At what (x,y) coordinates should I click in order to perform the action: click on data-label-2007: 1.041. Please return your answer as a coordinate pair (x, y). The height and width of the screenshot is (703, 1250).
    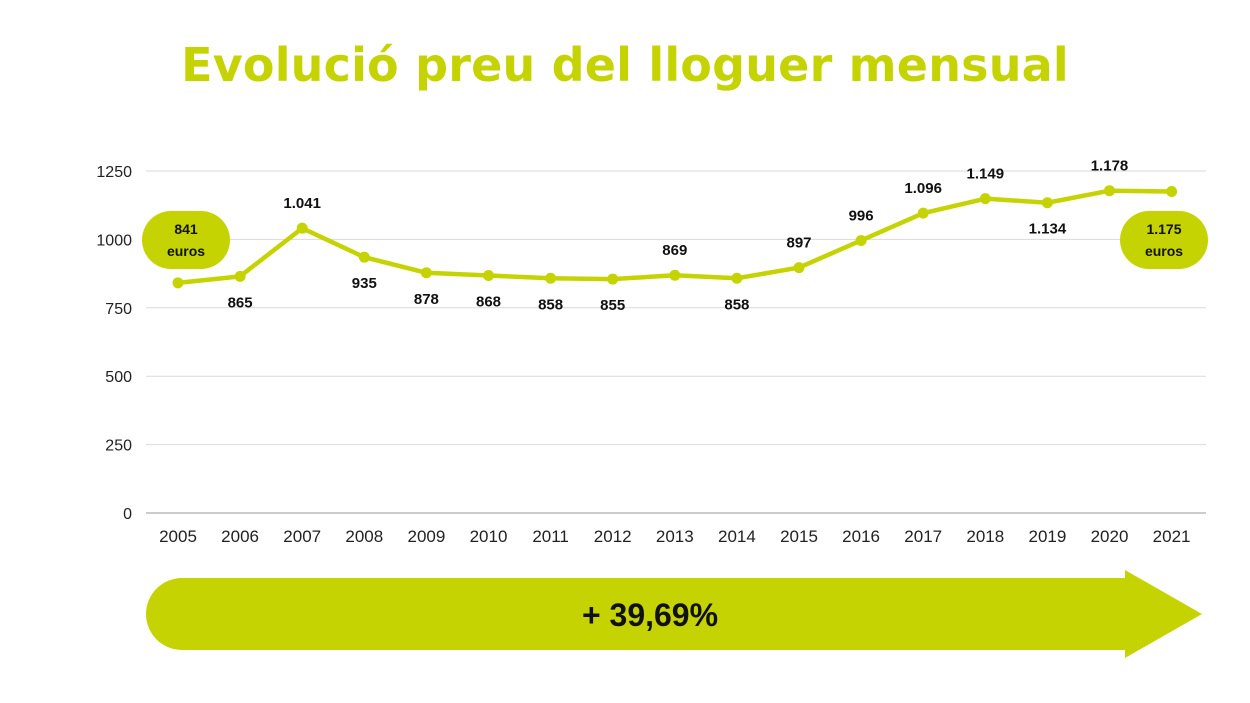
    Looking at the image, I should click on (302, 203).